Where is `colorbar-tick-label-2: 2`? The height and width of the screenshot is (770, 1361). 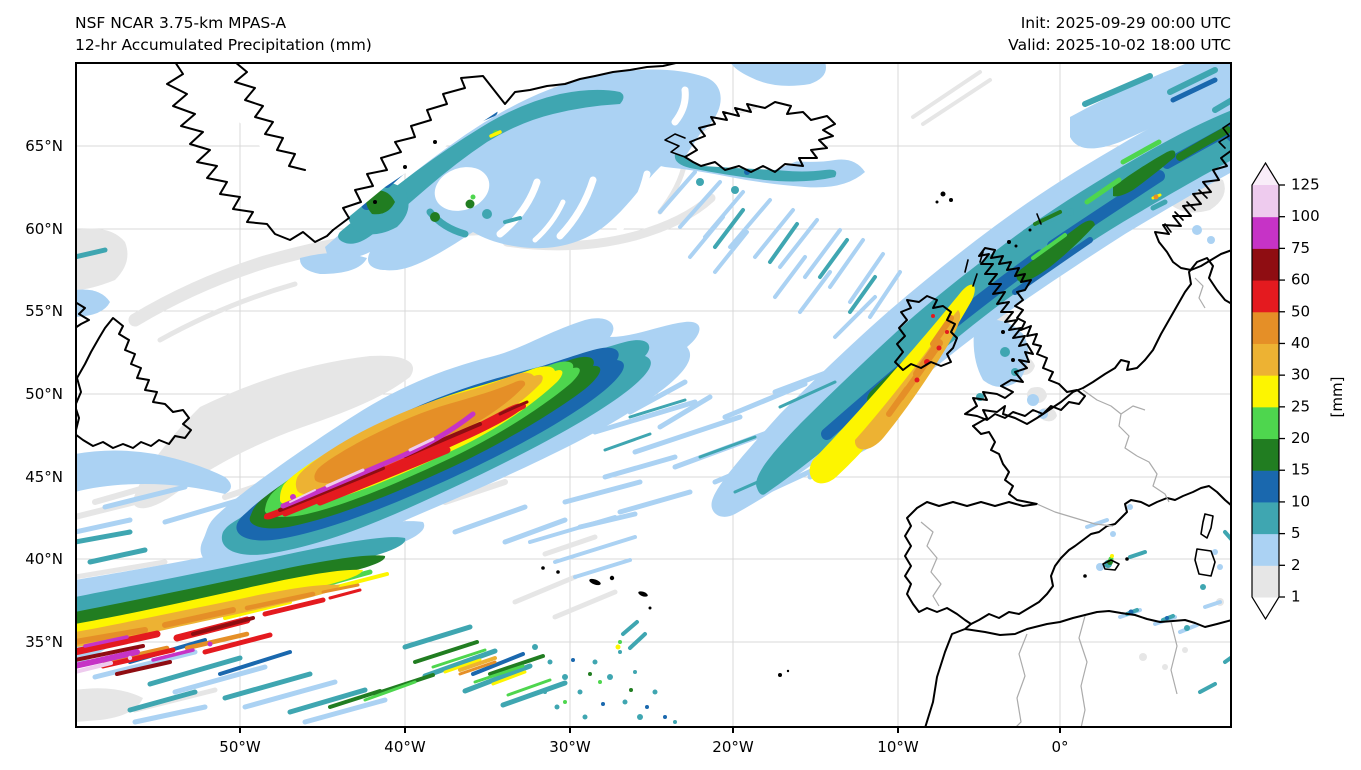 colorbar-tick-label-2: 2 is located at coordinates (1296, 565).